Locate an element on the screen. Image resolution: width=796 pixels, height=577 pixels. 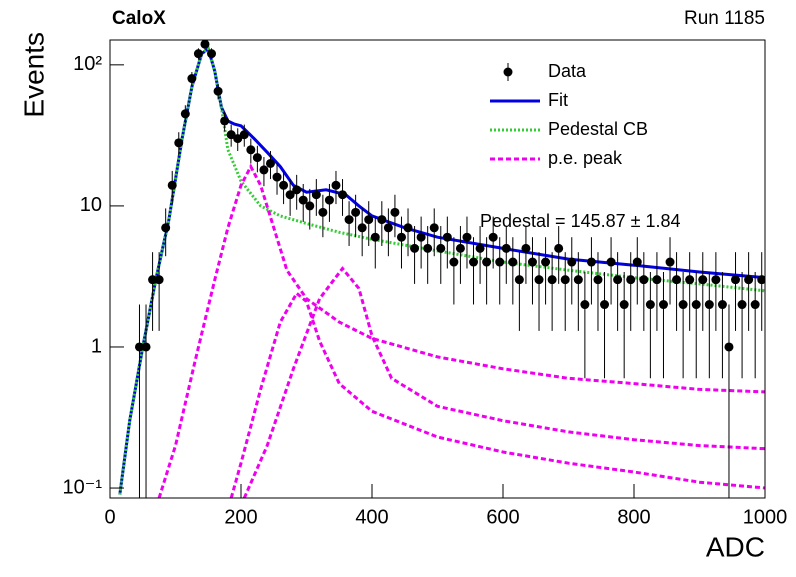
legend-swatch is located at coordinates (508, 72).